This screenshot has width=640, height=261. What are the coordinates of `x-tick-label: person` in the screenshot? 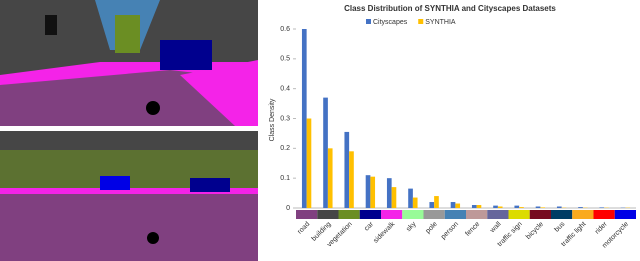 It's located at (450, 231).